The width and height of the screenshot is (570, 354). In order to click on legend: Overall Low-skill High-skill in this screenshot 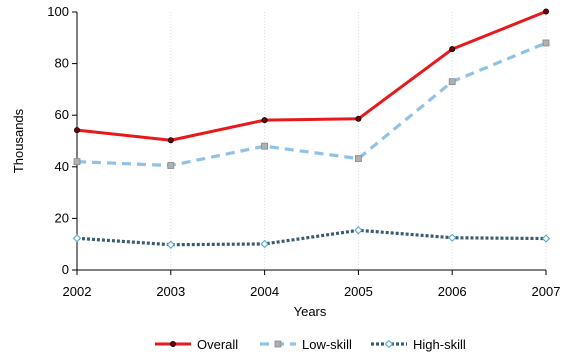, I will do `click(310, 344)`.